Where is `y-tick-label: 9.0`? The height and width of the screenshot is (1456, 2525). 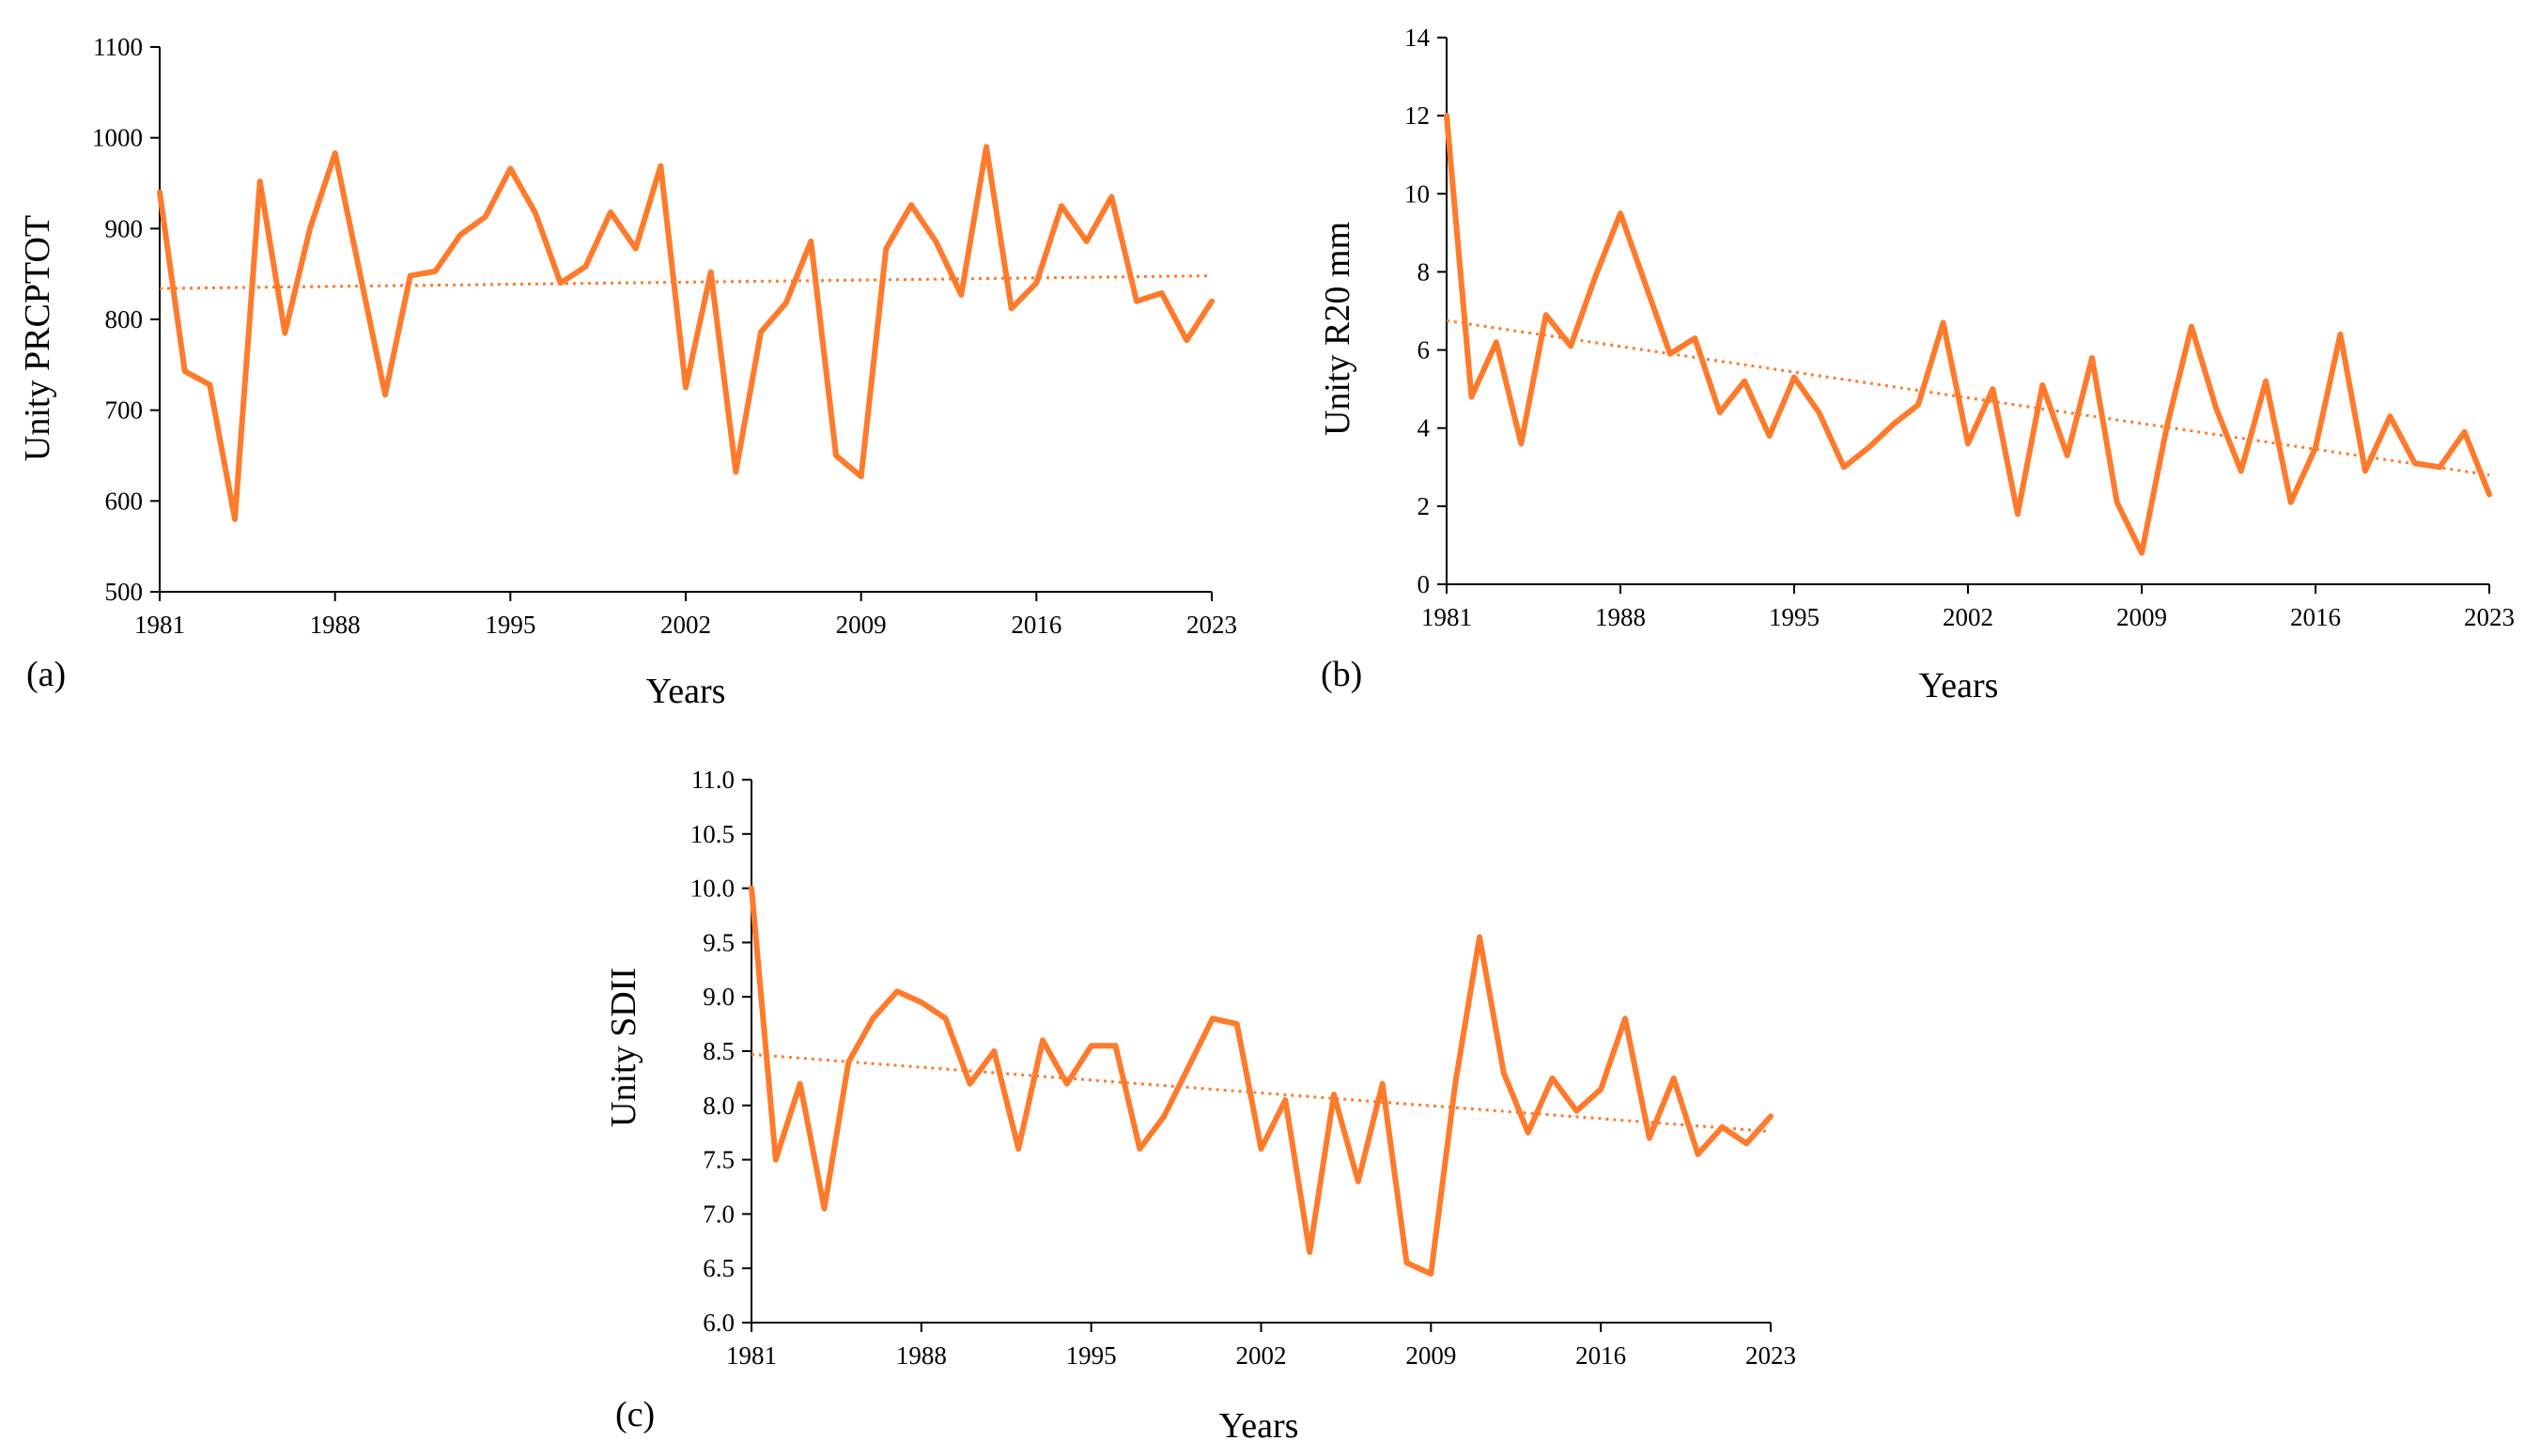 y-tick-label: 9.0 is located at coordinates (719, 997).